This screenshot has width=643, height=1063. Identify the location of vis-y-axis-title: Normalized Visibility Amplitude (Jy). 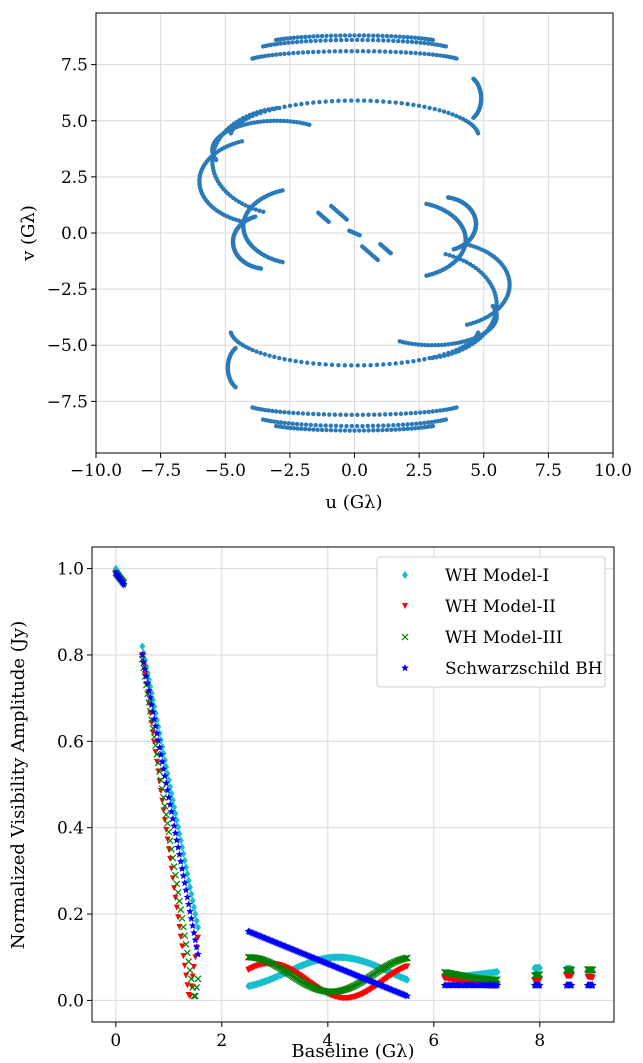
(18, 785).